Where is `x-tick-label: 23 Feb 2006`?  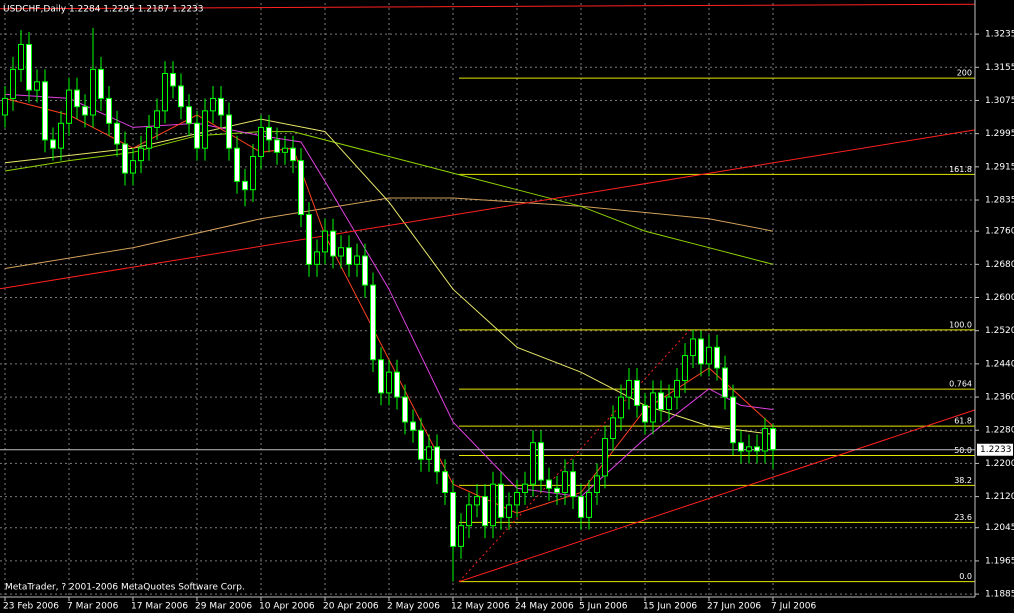 x-tick-label: 23 Feb 2006 is located at coordinates (31, 607).